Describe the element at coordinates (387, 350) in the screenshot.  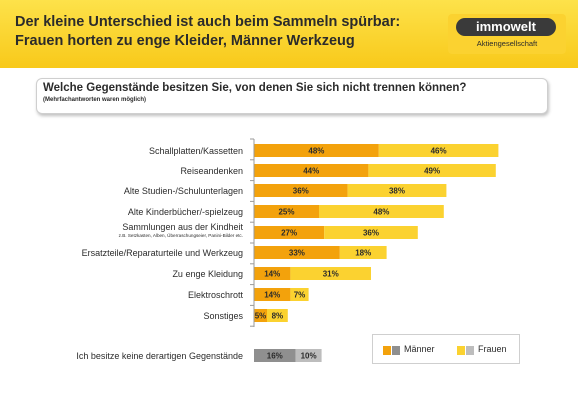
I see `legend-swatch-maenner-orange` at that location.